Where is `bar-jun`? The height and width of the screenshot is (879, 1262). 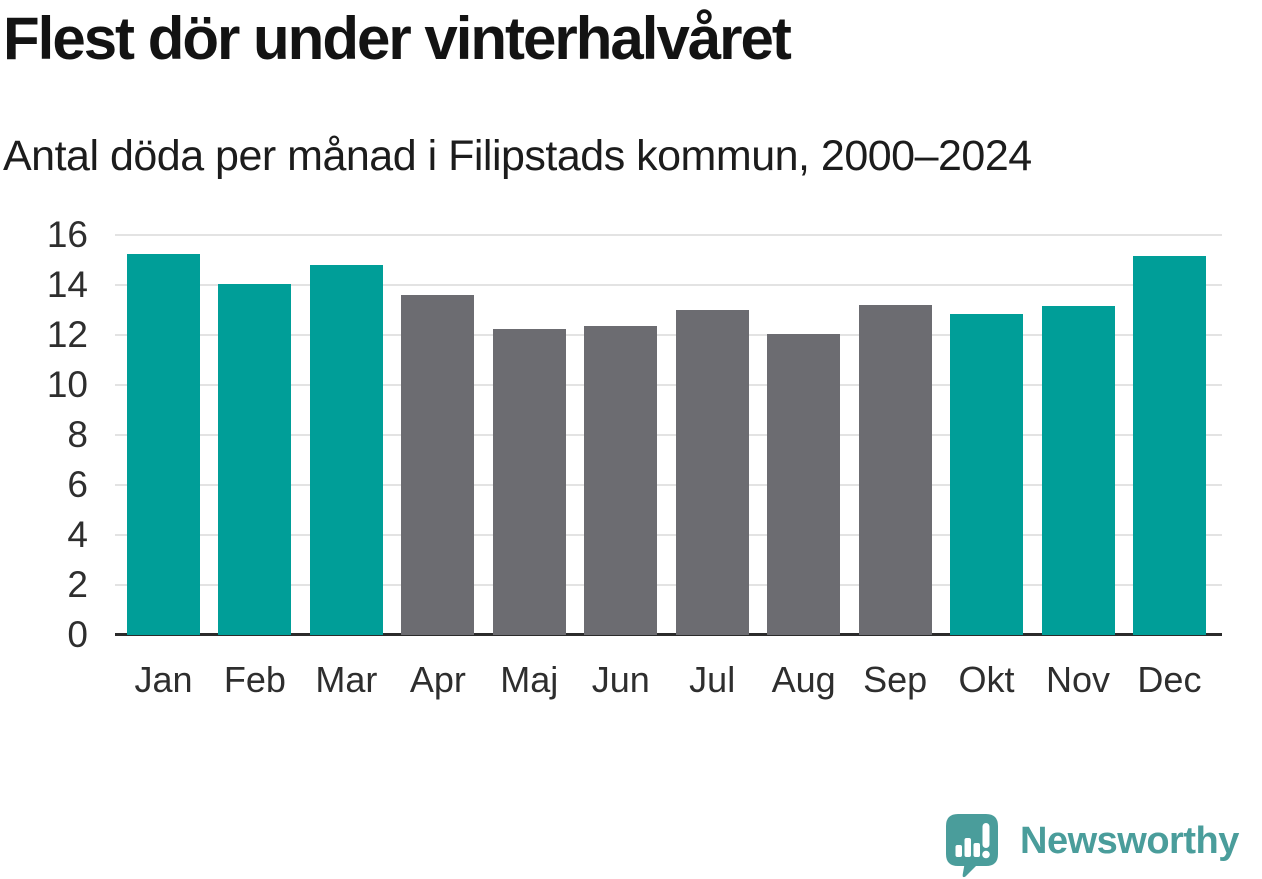 bar-jun is located at coordinates (621, 480).